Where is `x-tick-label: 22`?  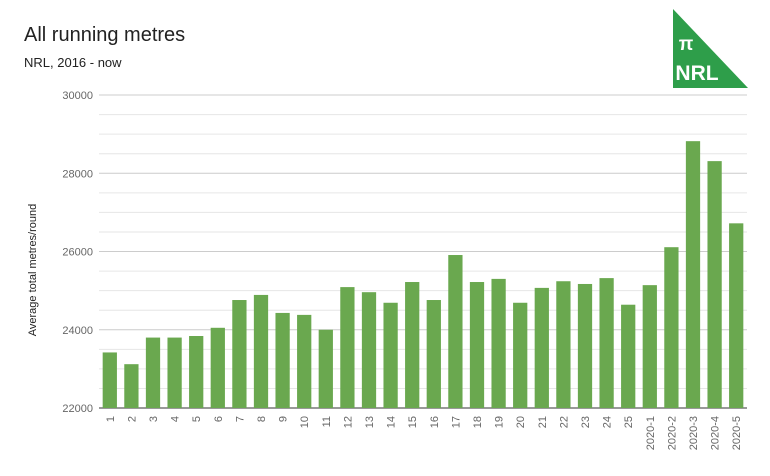 x-tick-label: 22 is located at coordinates (564, 422).